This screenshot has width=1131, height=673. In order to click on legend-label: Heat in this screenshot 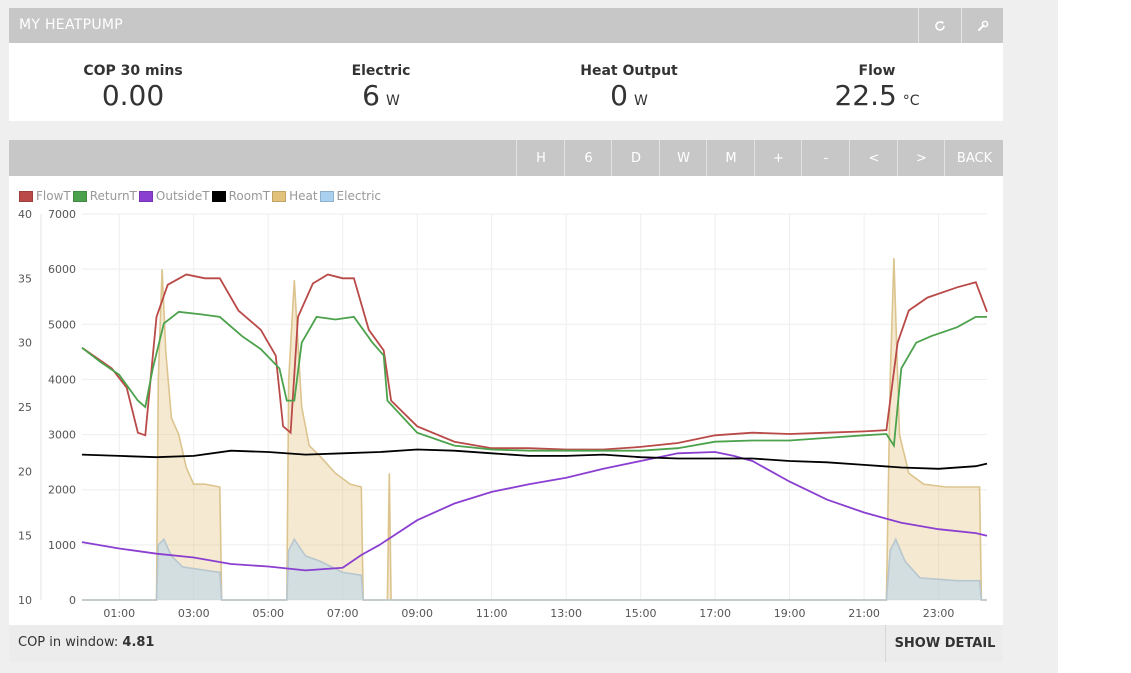, I will do `click(303, 196)`.